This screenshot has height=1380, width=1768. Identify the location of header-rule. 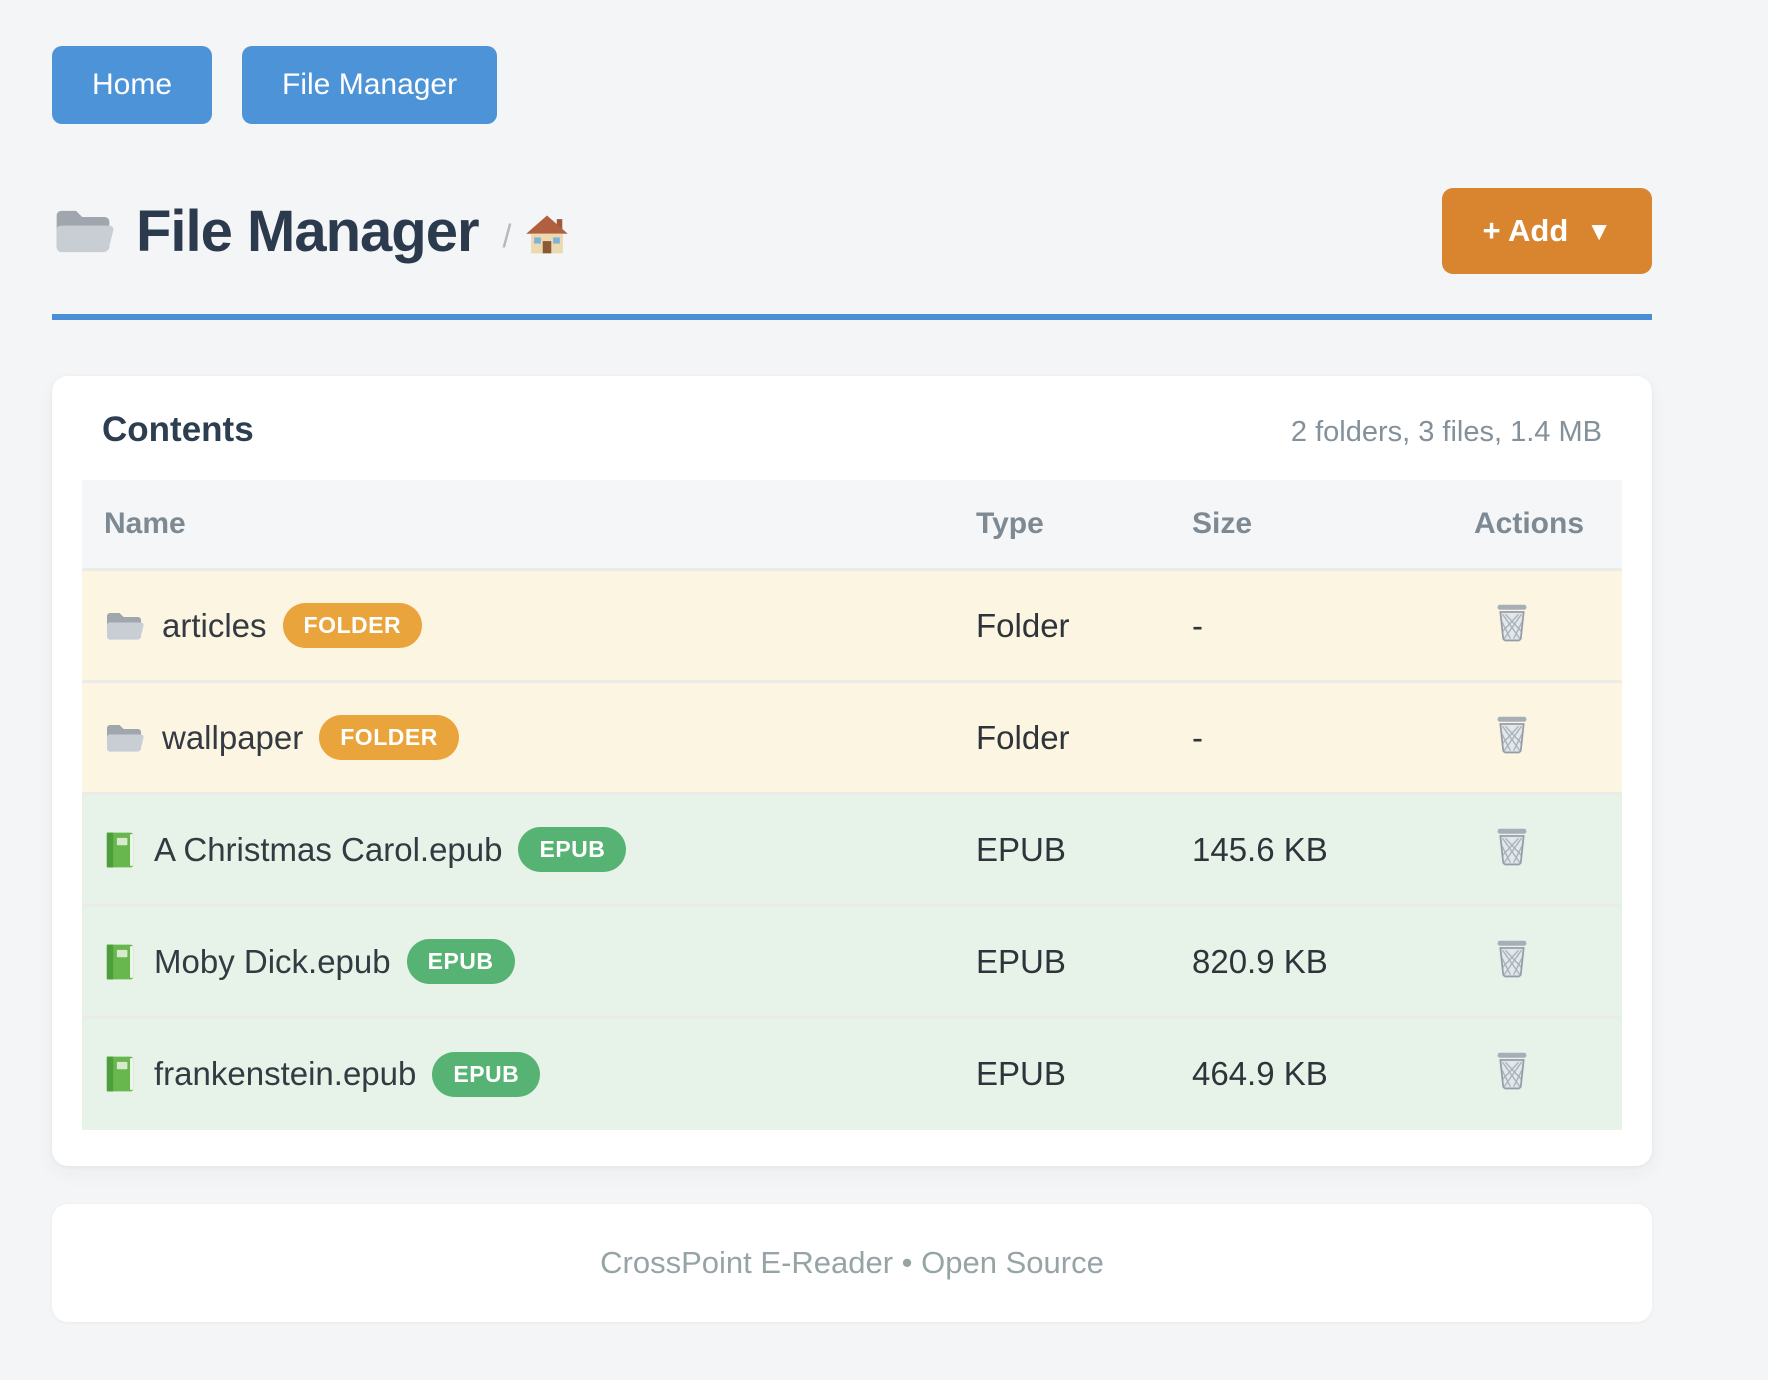
(852, 317).